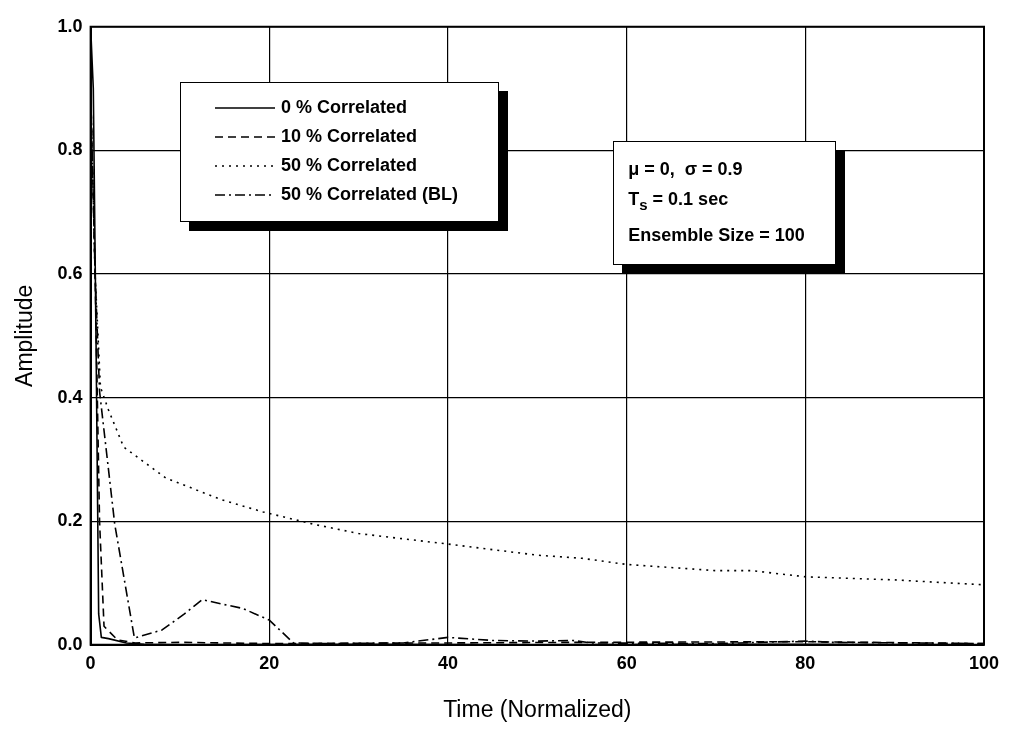 This screenshot has height=744, width=1024. I want to click on x-tick-label: 60, so click(626, 662).